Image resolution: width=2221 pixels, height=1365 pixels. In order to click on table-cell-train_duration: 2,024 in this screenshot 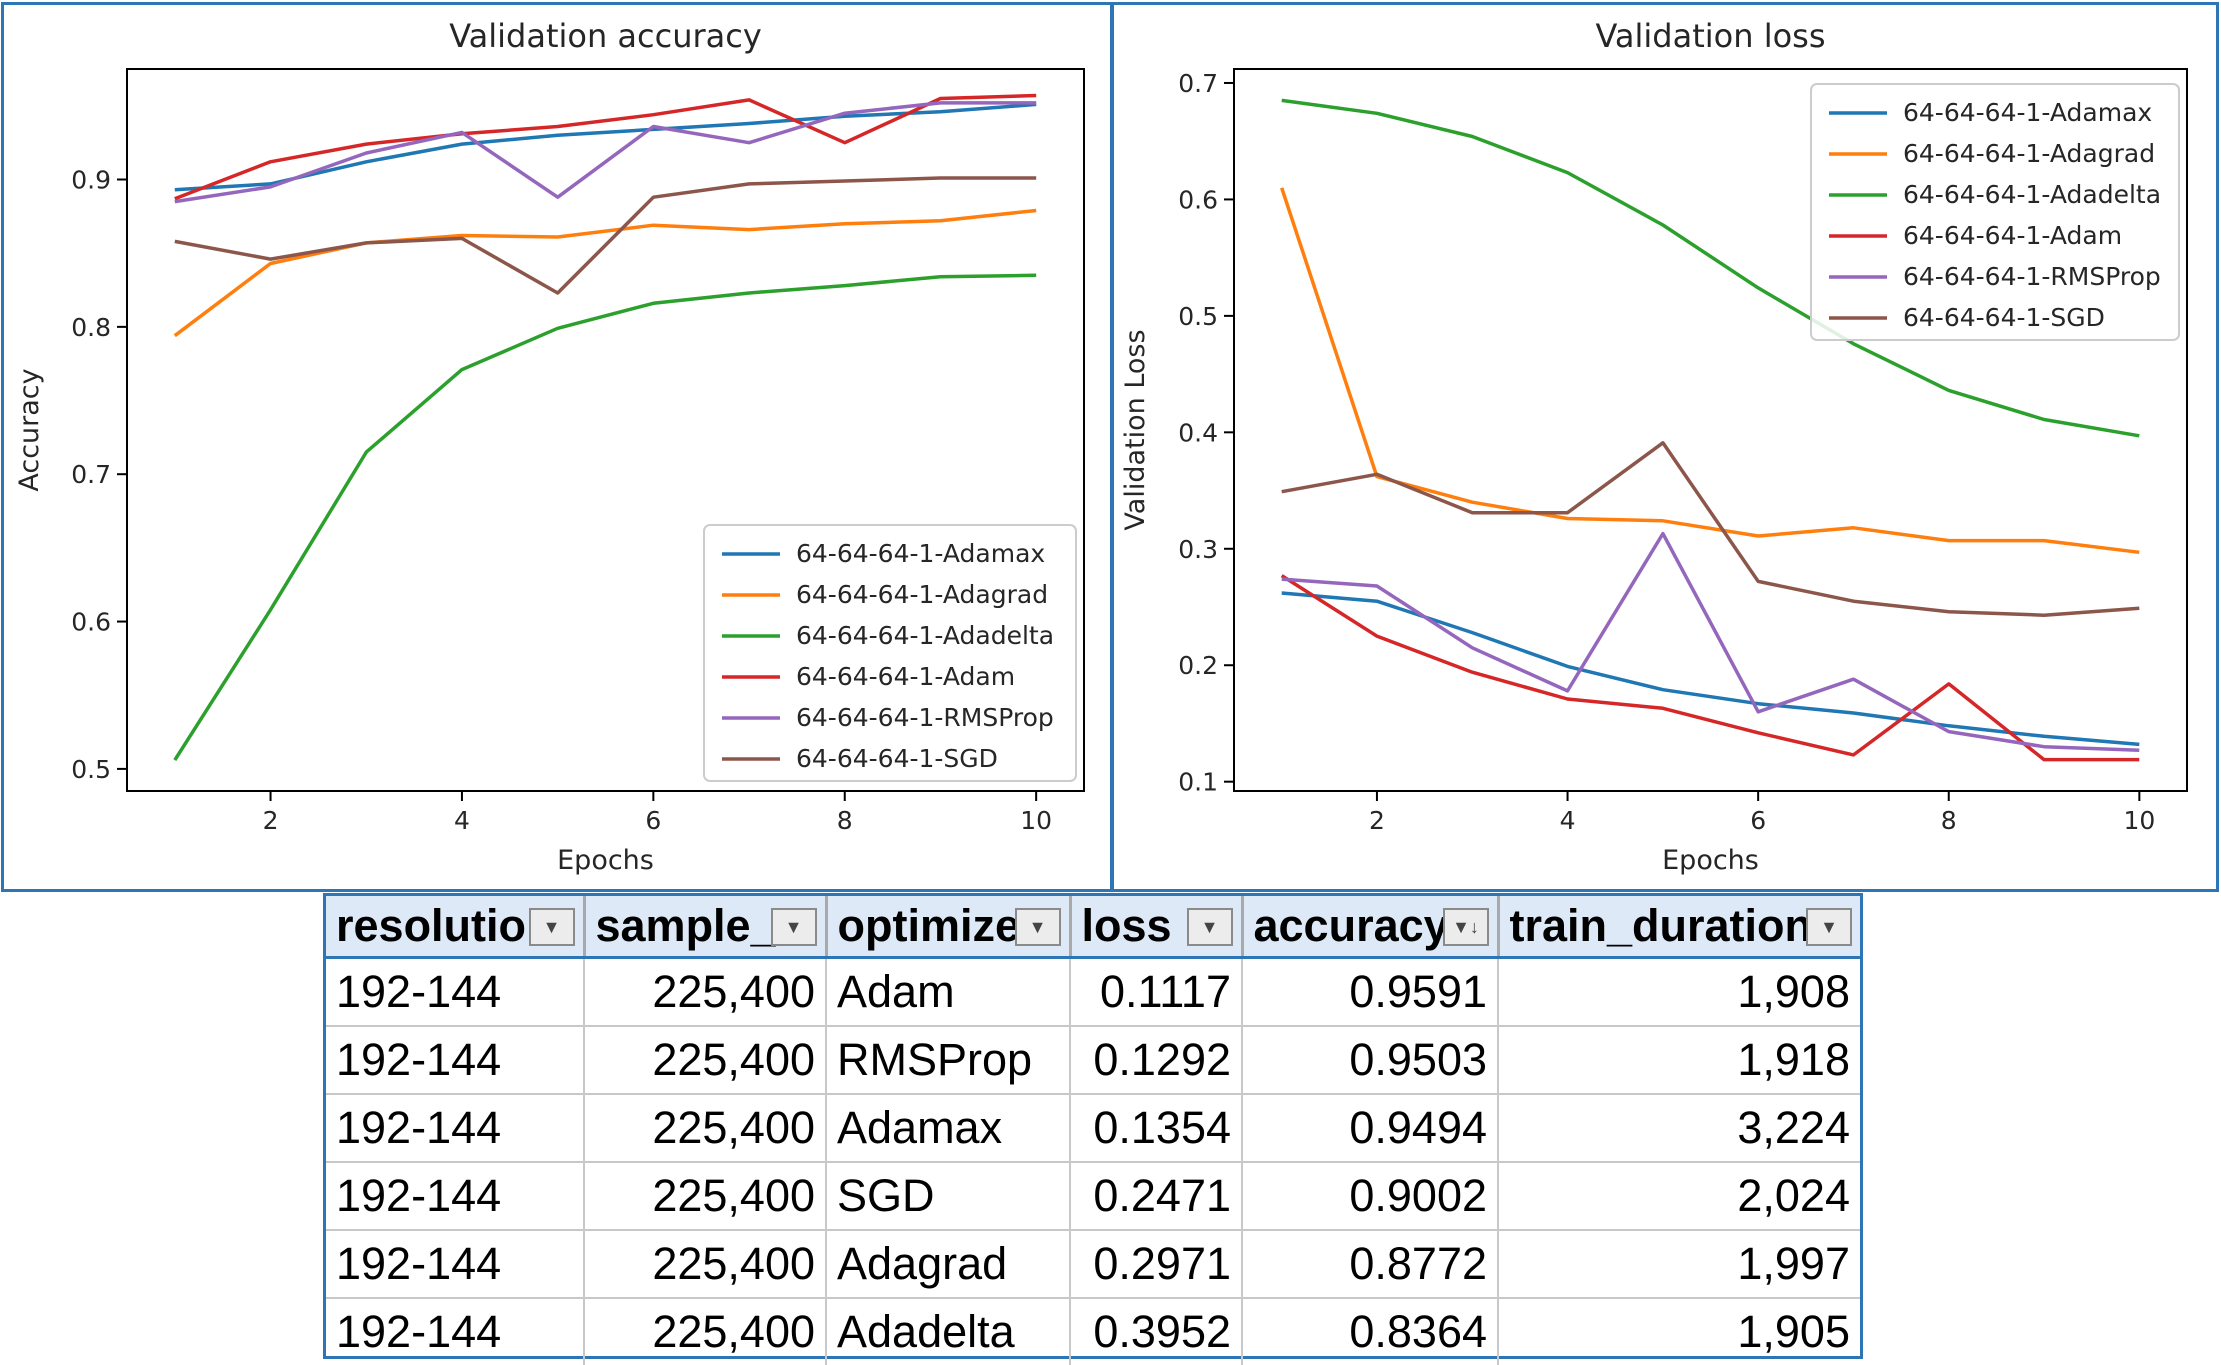, I will do `click(1679, 1196)`.